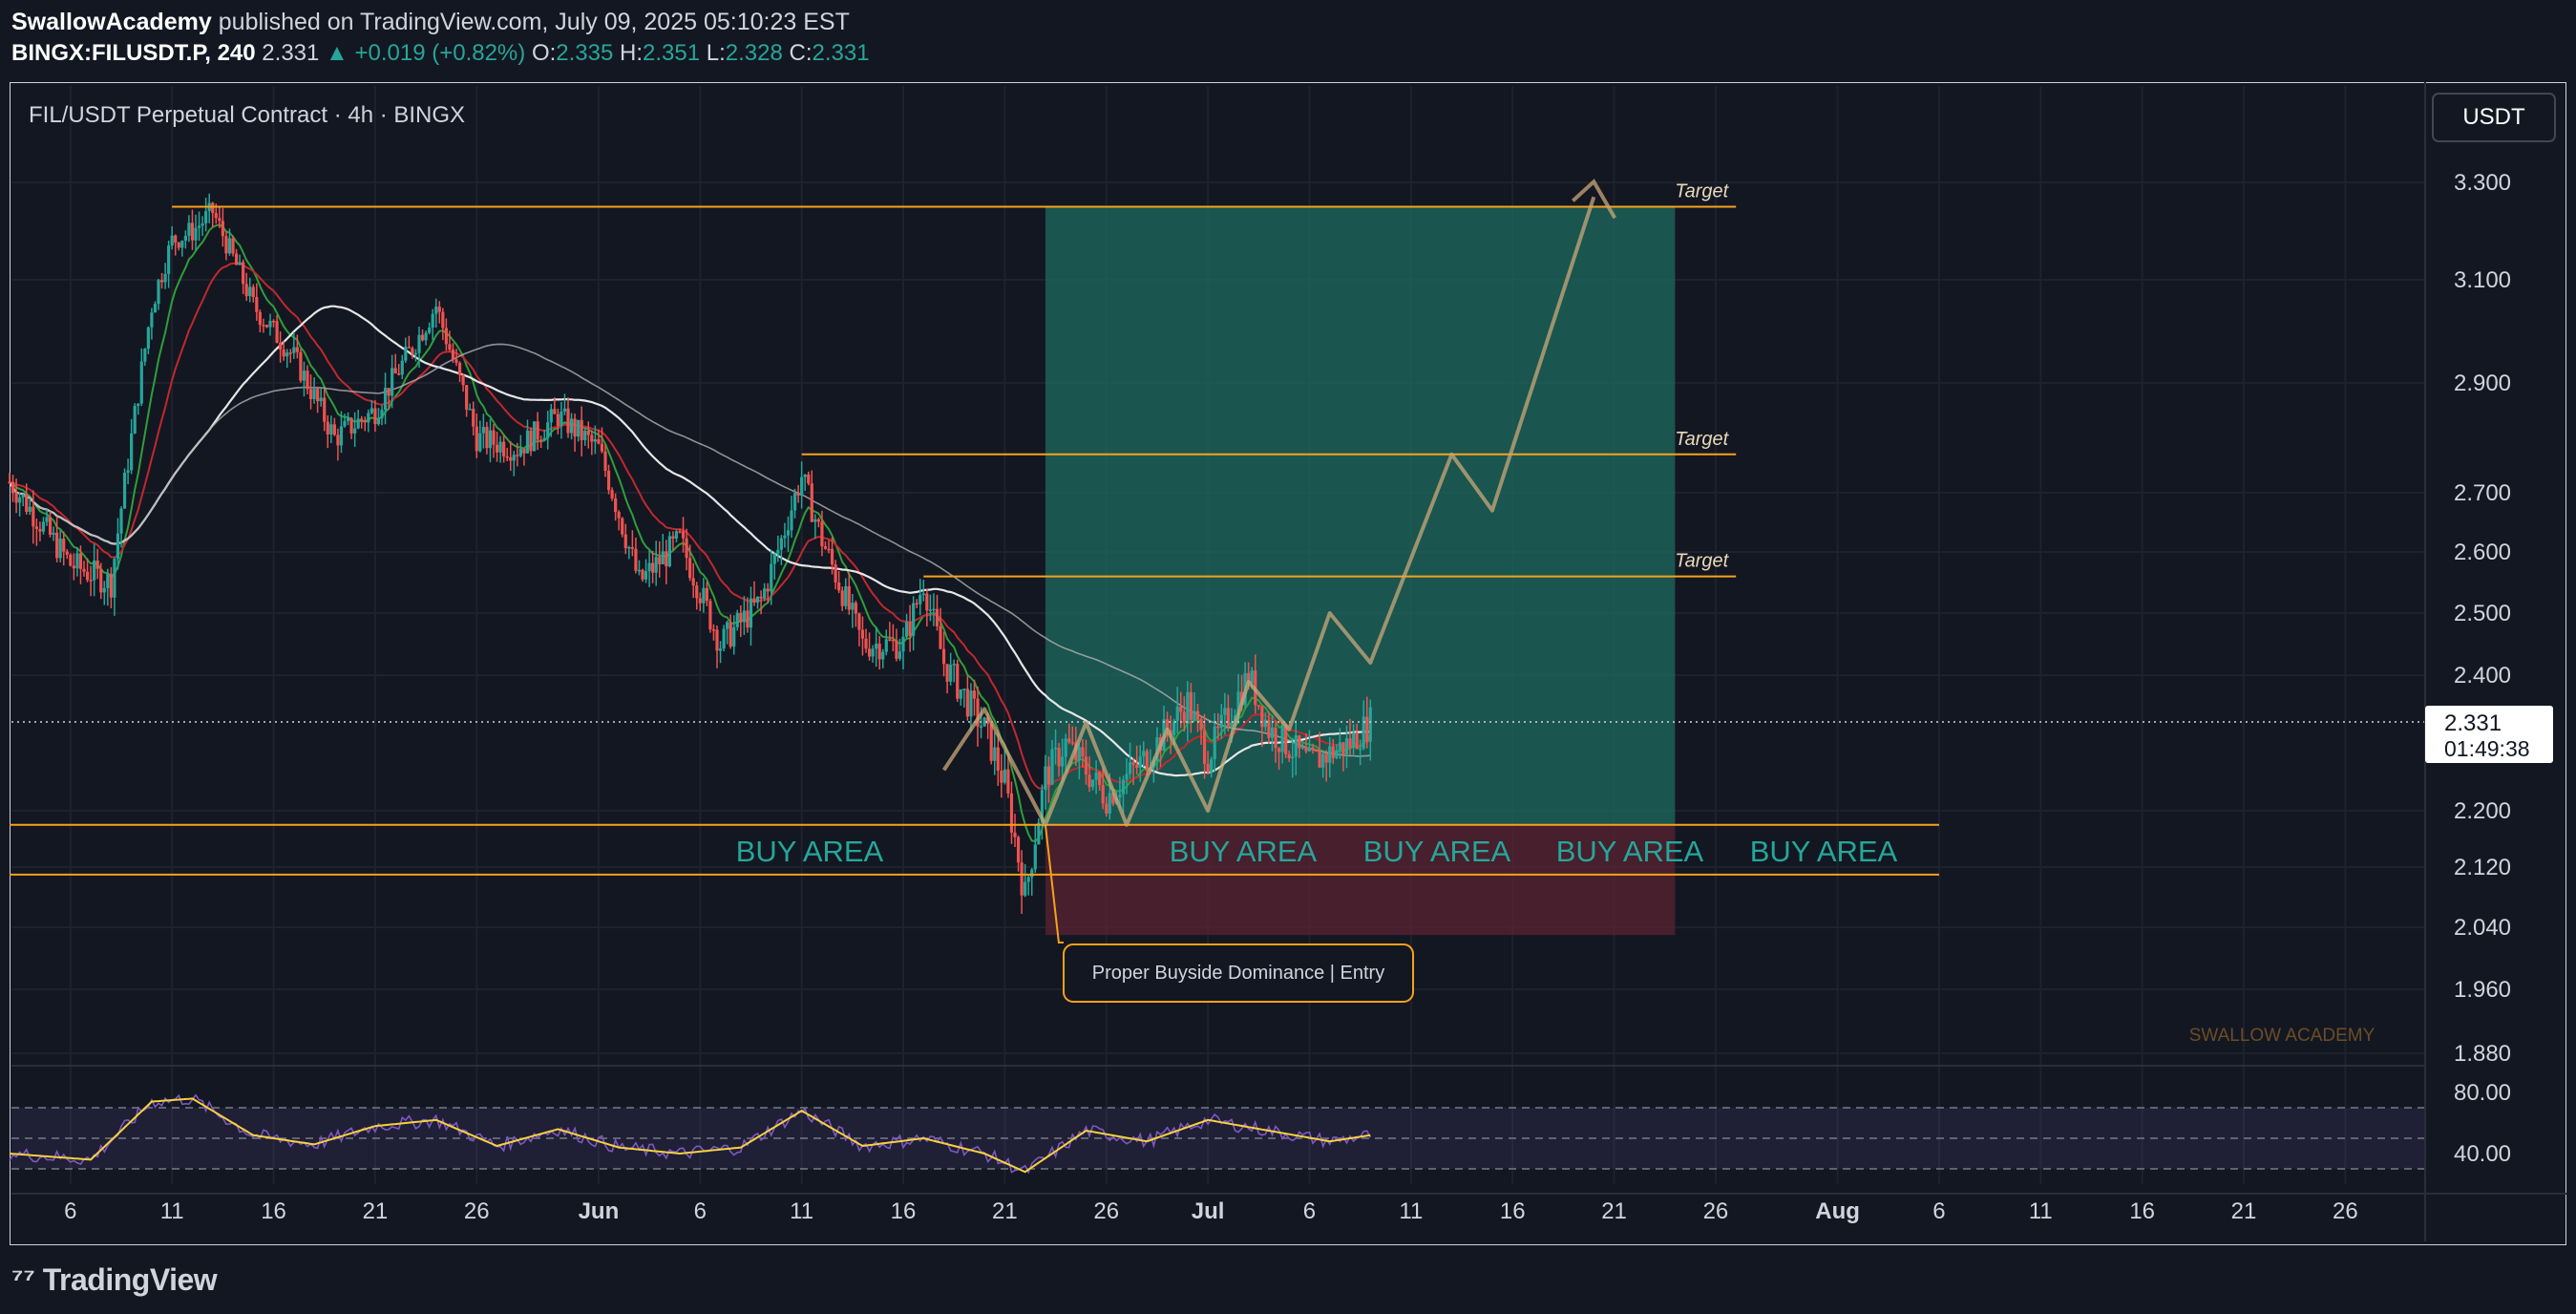 This screenshot has height=1314, width=2576. What do you see at coordinates (1702, 191) in the screenshot?
I see `target-label: Target` at bounding box center [1702, 191].